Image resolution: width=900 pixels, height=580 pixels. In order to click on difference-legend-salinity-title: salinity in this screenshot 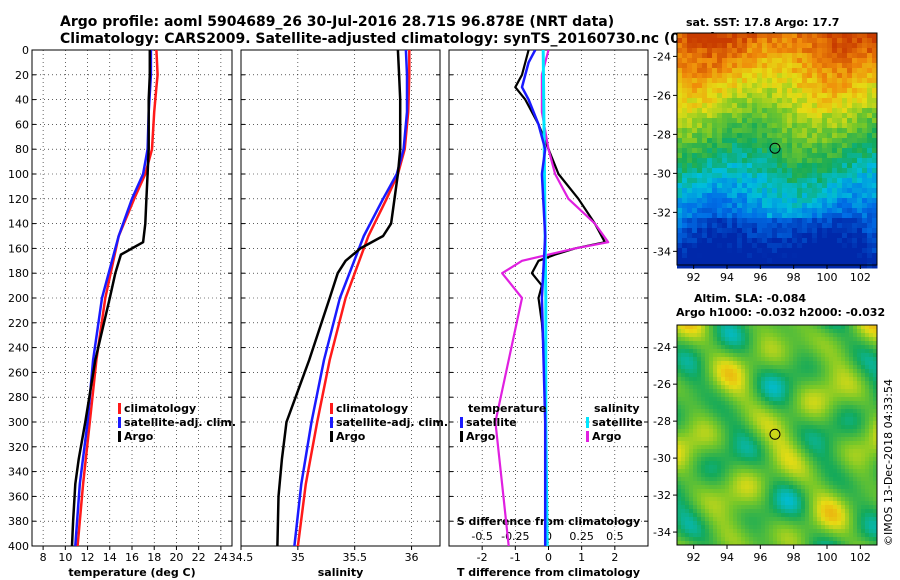, I will do `click(617, 408)`.